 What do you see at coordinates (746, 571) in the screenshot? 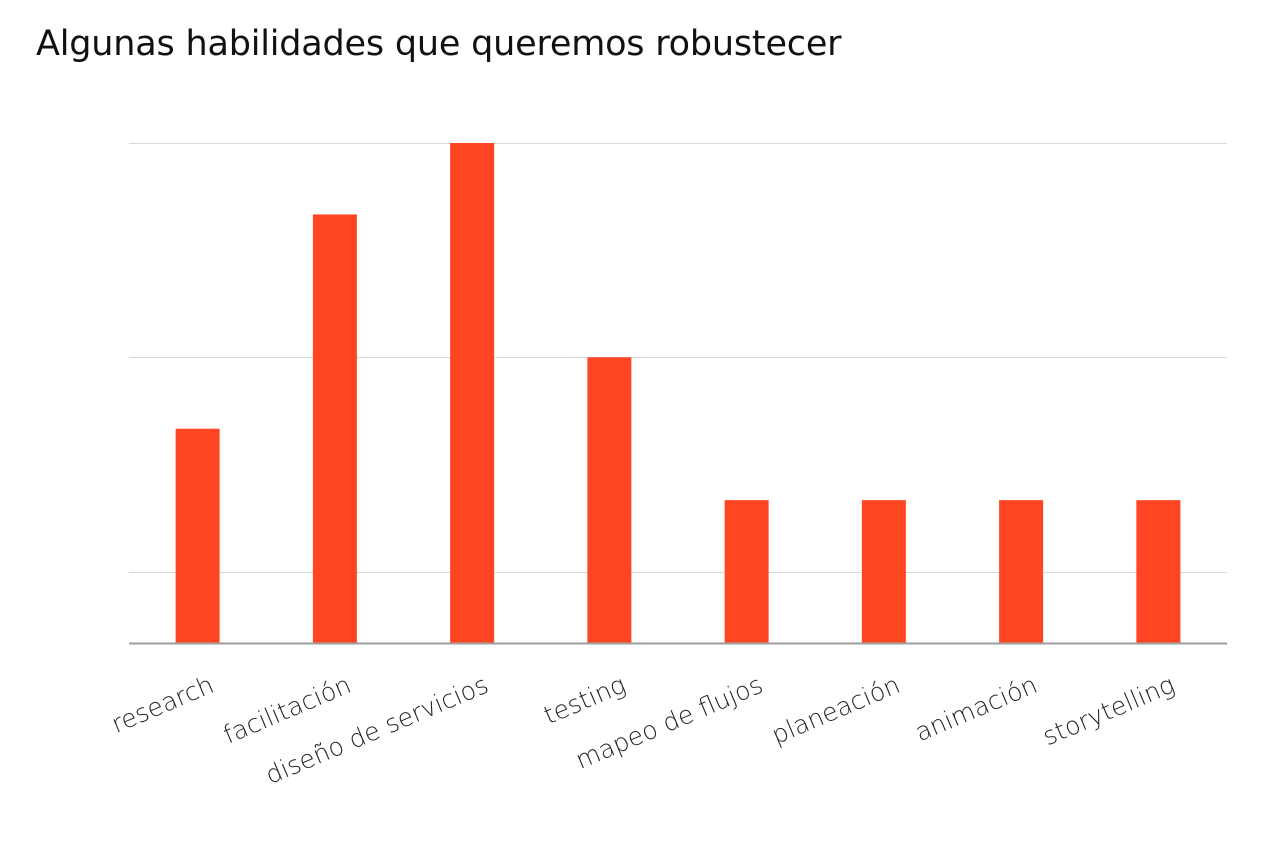
I see `bar-mapeo-de-flujos` at bounding box center [746, 571].